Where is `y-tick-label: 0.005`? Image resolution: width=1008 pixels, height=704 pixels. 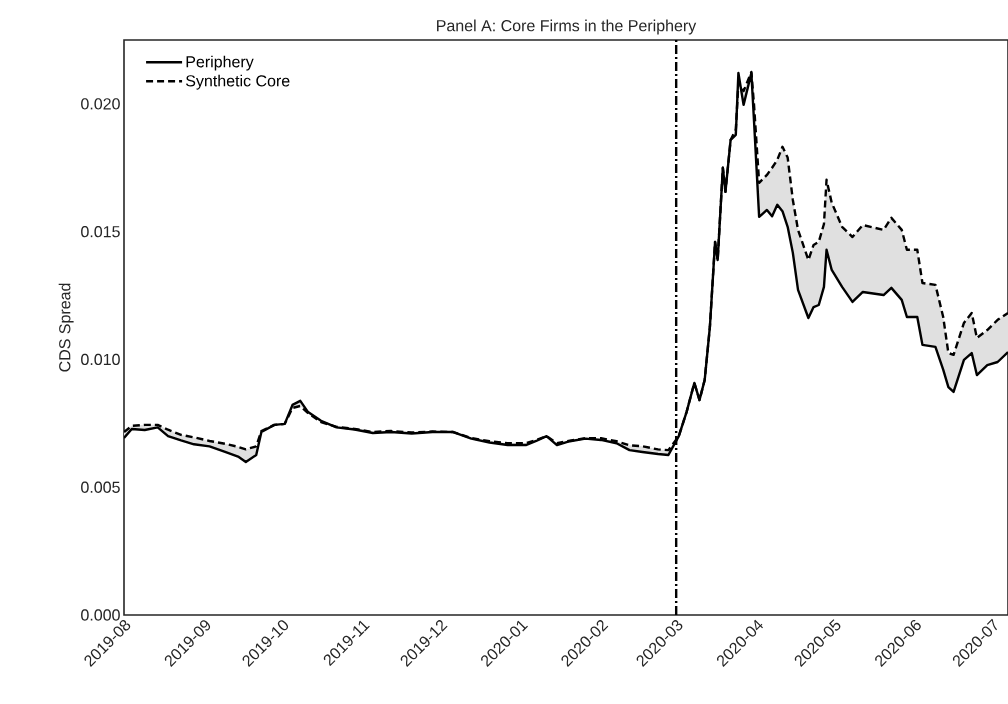
y-tick-label: 0.005 is located at coordinates (100, 487).